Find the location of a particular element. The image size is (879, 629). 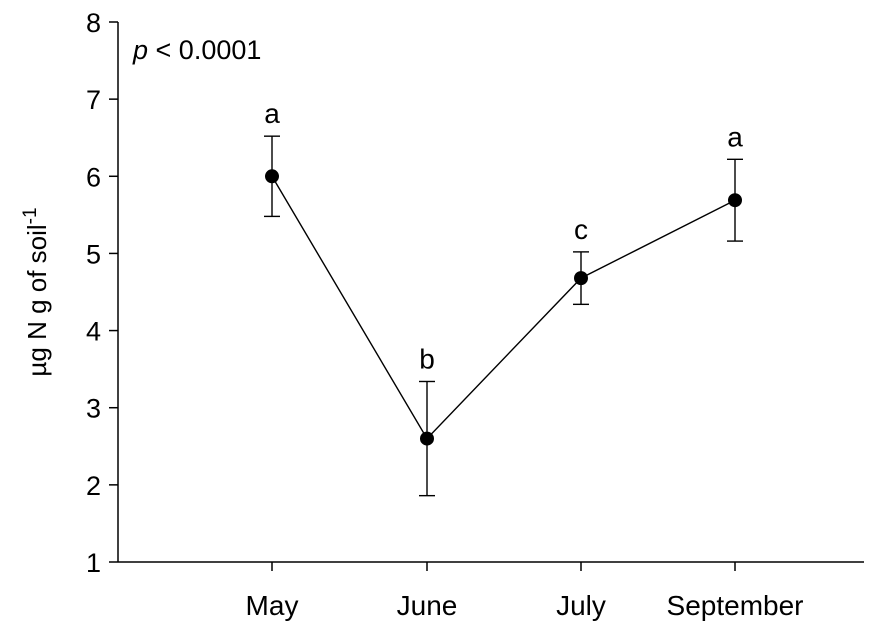

y-axis-label: µg N g of soil-1 is located at coordinates (36, 291).